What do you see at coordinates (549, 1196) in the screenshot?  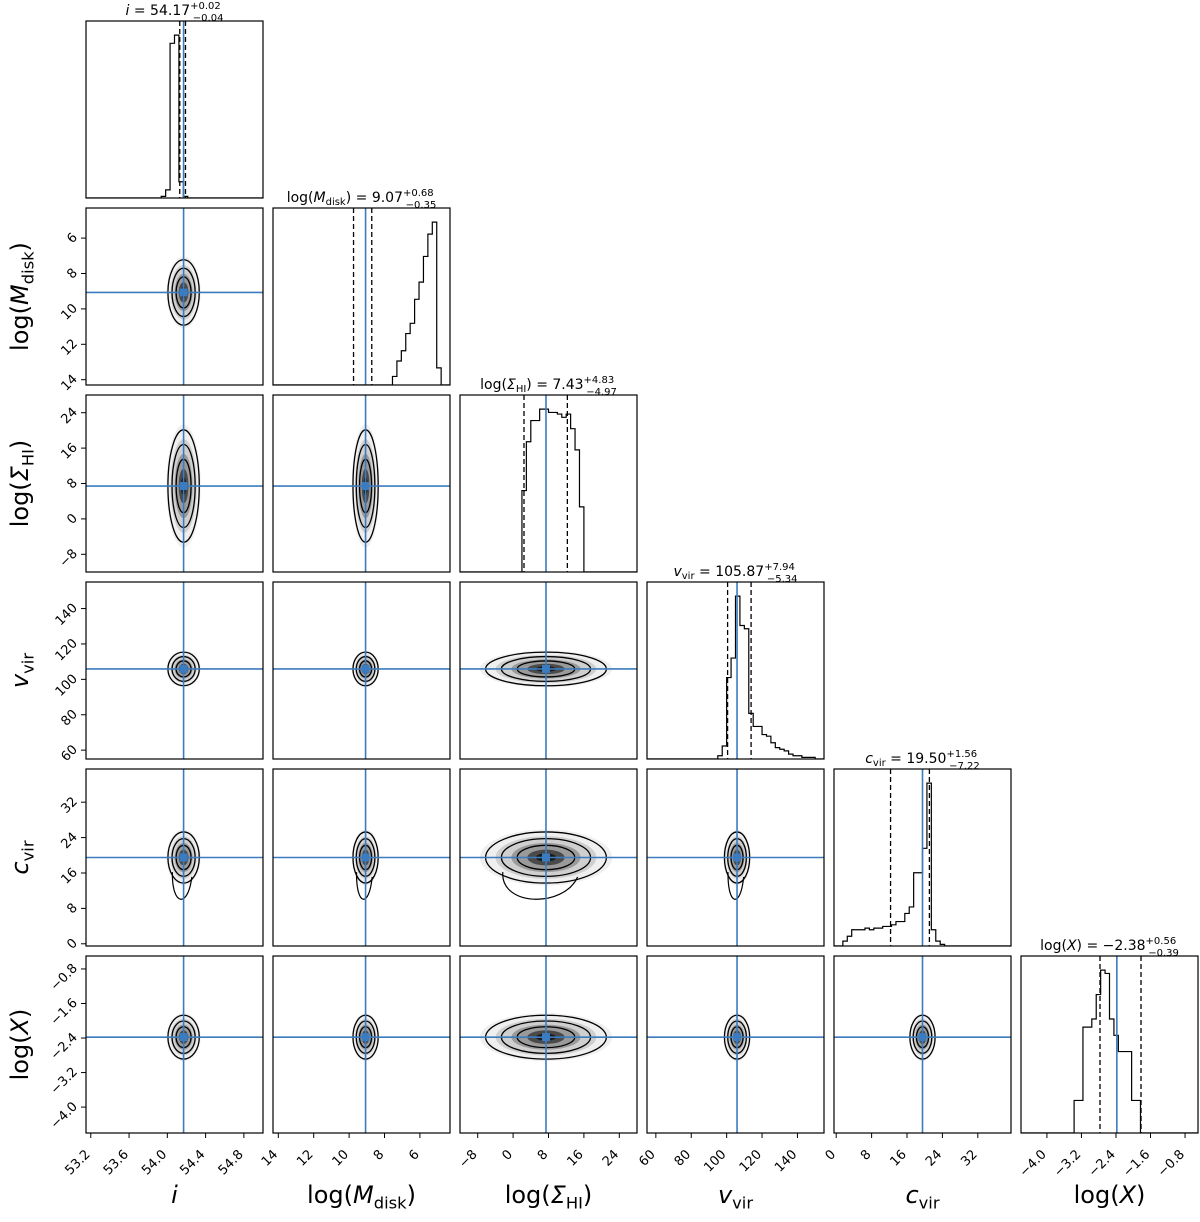 I see `x-axis-label-sigma: log(ΣHI)` at bounding box center [549, 1196].